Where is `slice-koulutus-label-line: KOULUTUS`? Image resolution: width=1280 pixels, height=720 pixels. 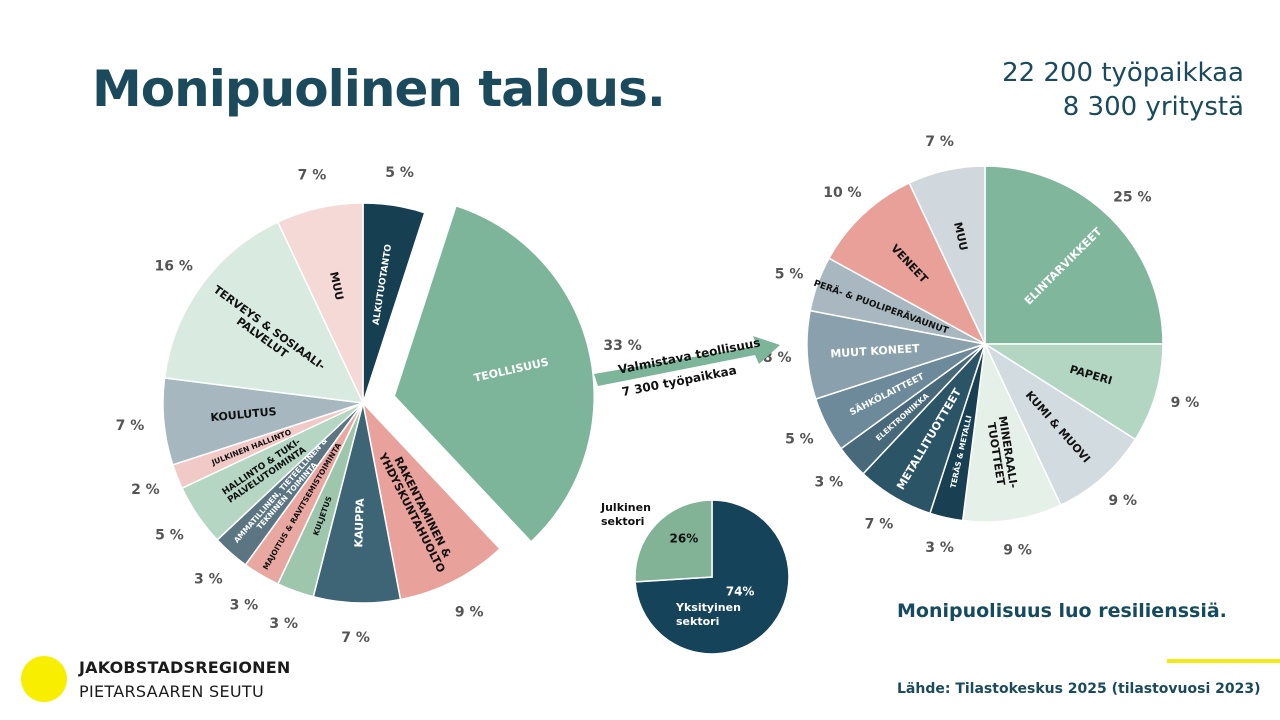 slice-koulutus-label-line: KOULUTUS is located at coordinates (243, 414).